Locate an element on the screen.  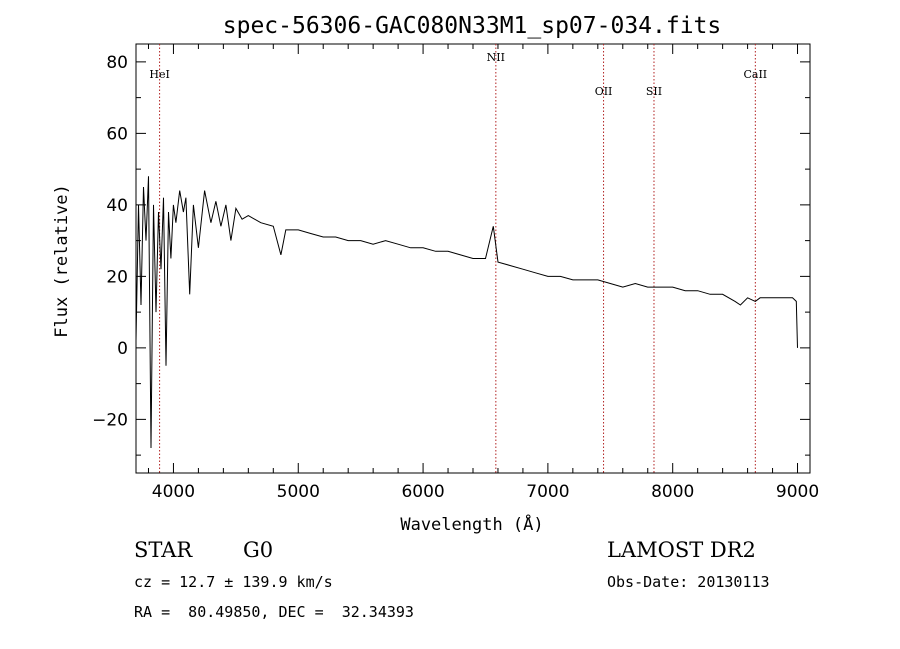
line-marker-label: CaII is located at coordinates (755, 74).